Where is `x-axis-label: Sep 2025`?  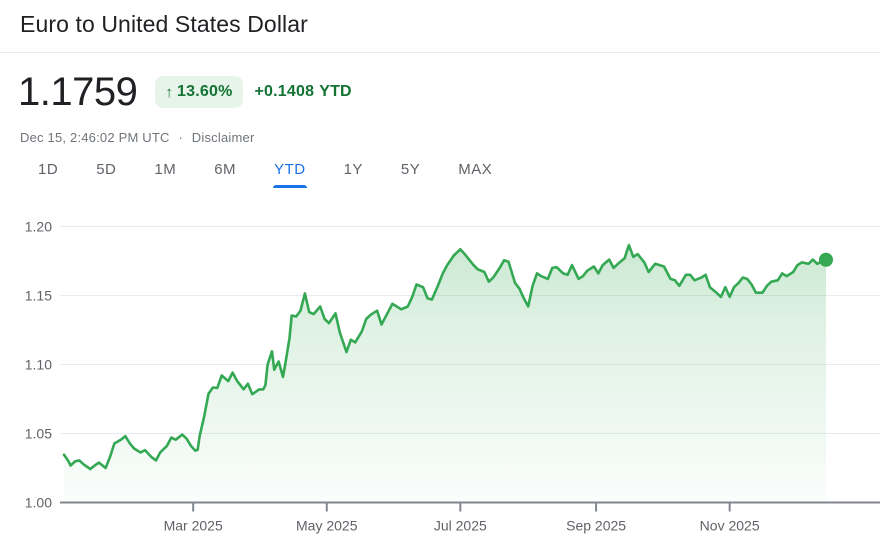
x-axis-label: Sep 2025 is located at coordinates (596, 526).